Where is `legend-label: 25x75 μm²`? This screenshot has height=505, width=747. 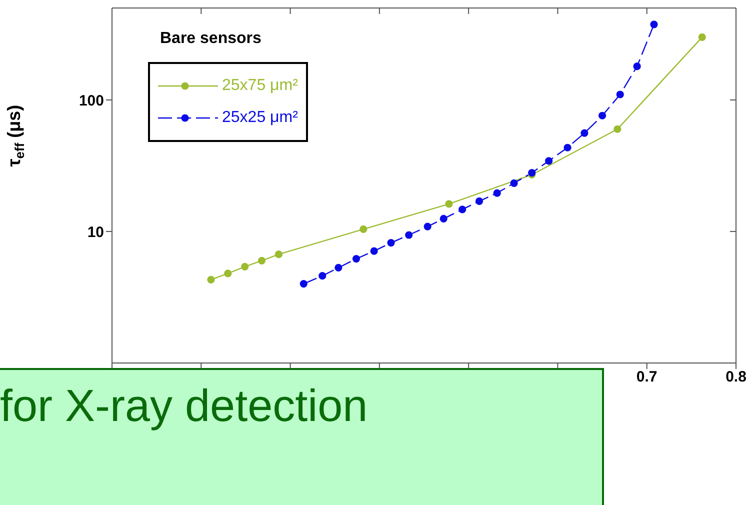 legend-label: 25x75 μm² is located at coordinates (260, 86).